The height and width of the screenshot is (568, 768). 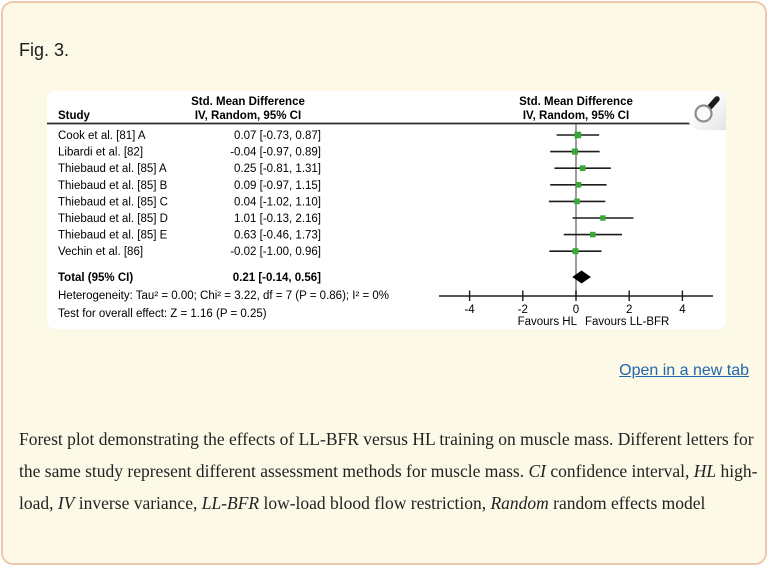 What do you see at coordinates (275, 252) in the screenshot?
I see `study-effect-text: -0.02 [-1.00, 0.96]` at bounding box center [275, 252].